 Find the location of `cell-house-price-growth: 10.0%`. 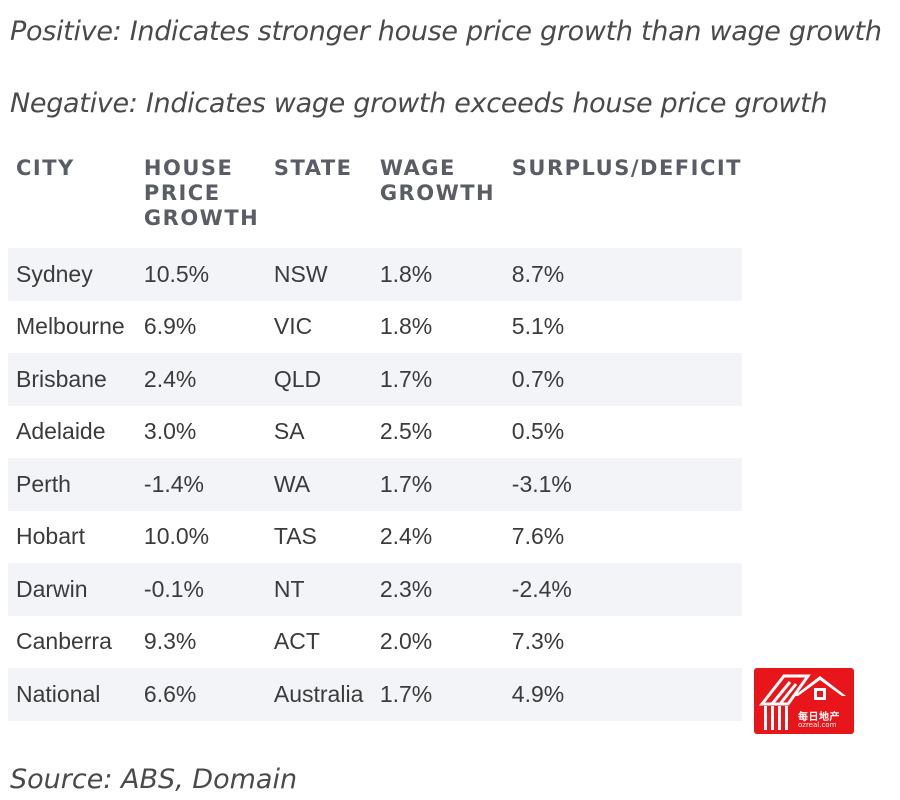

cell-house-price-growth: 10.0% is located at coordinates (176, 536).